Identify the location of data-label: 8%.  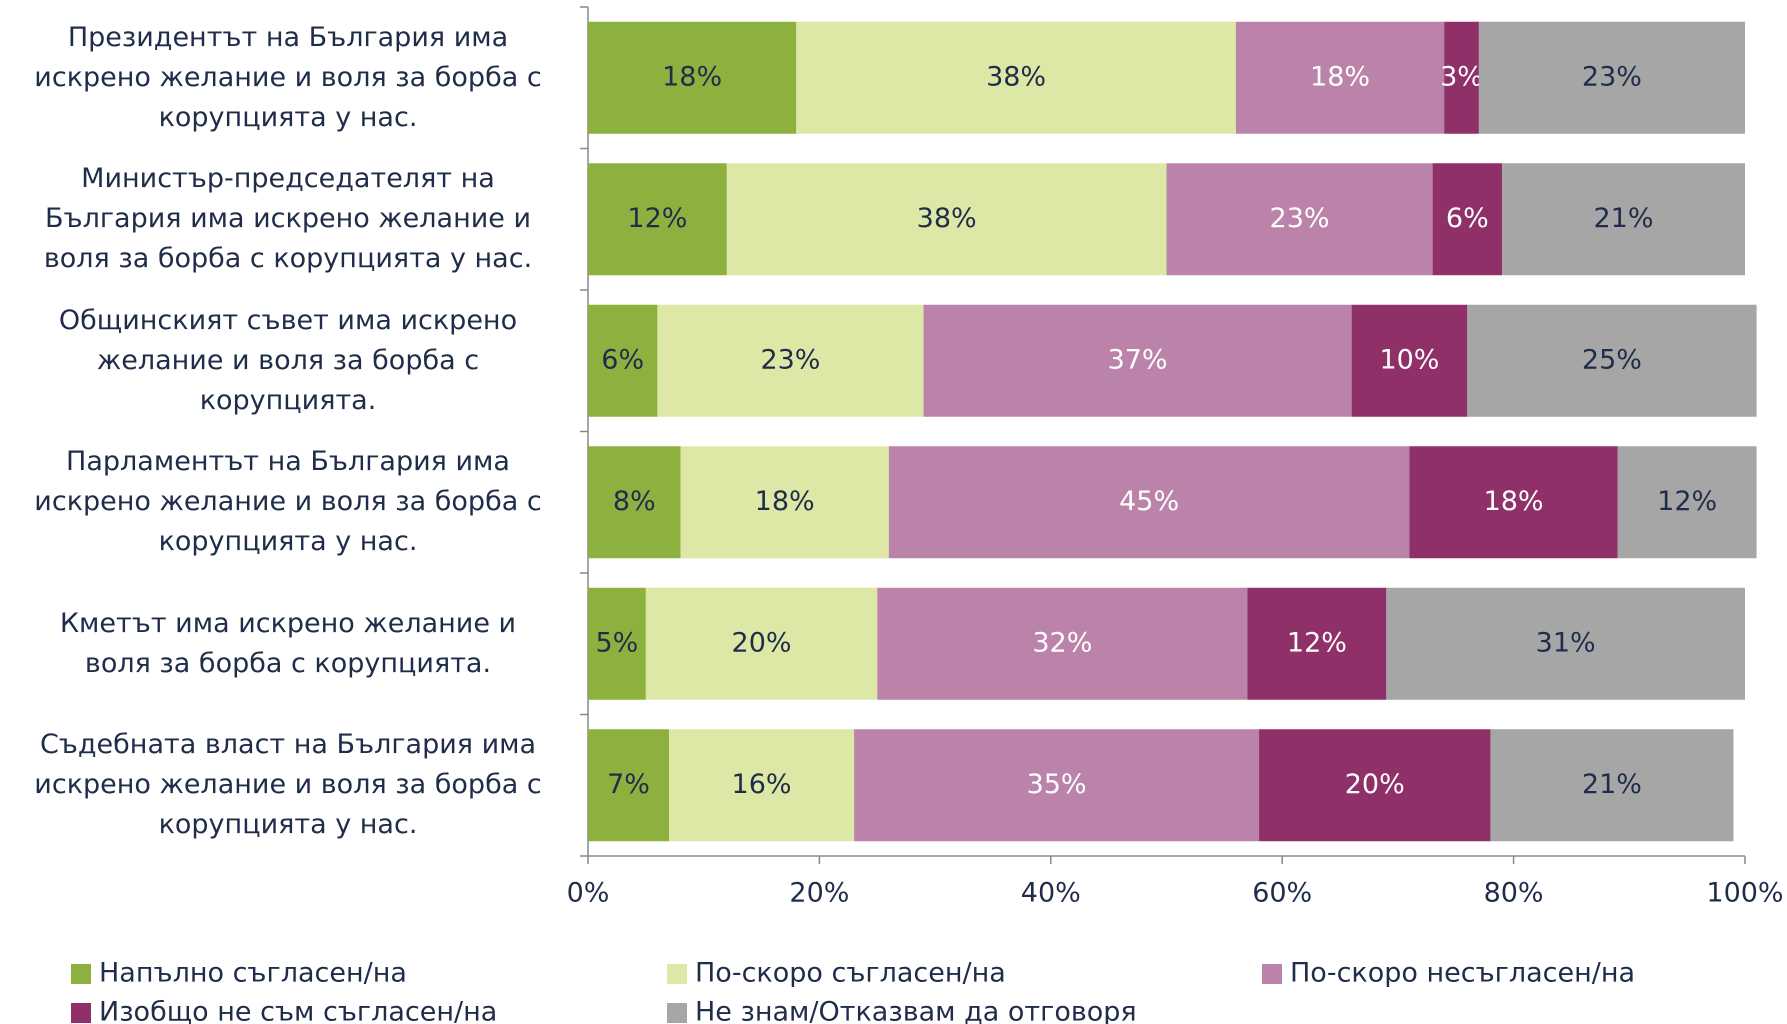
(634, 501).